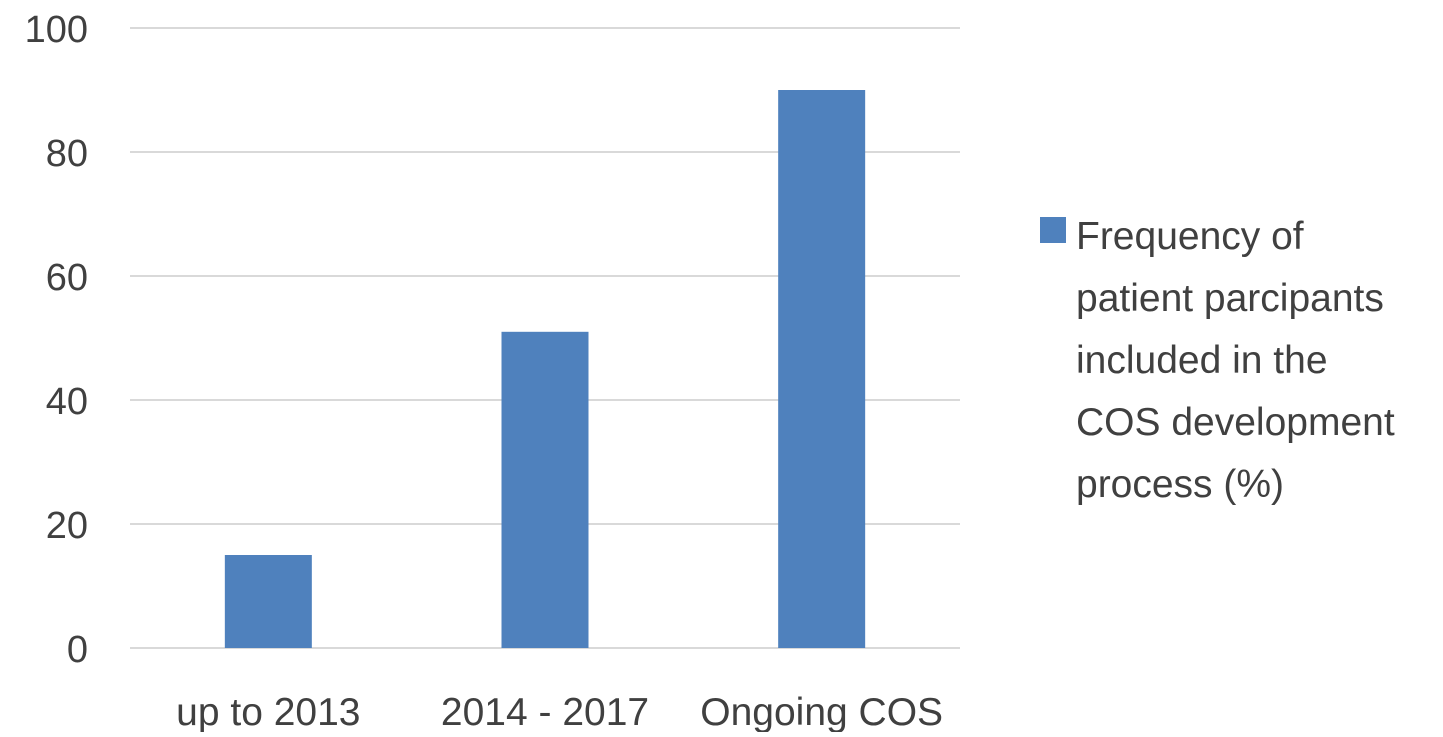  Describe the element at coordinates (545, 711) in the screenshot. I see `x-tick-label: 2014 - 2017` at that location.